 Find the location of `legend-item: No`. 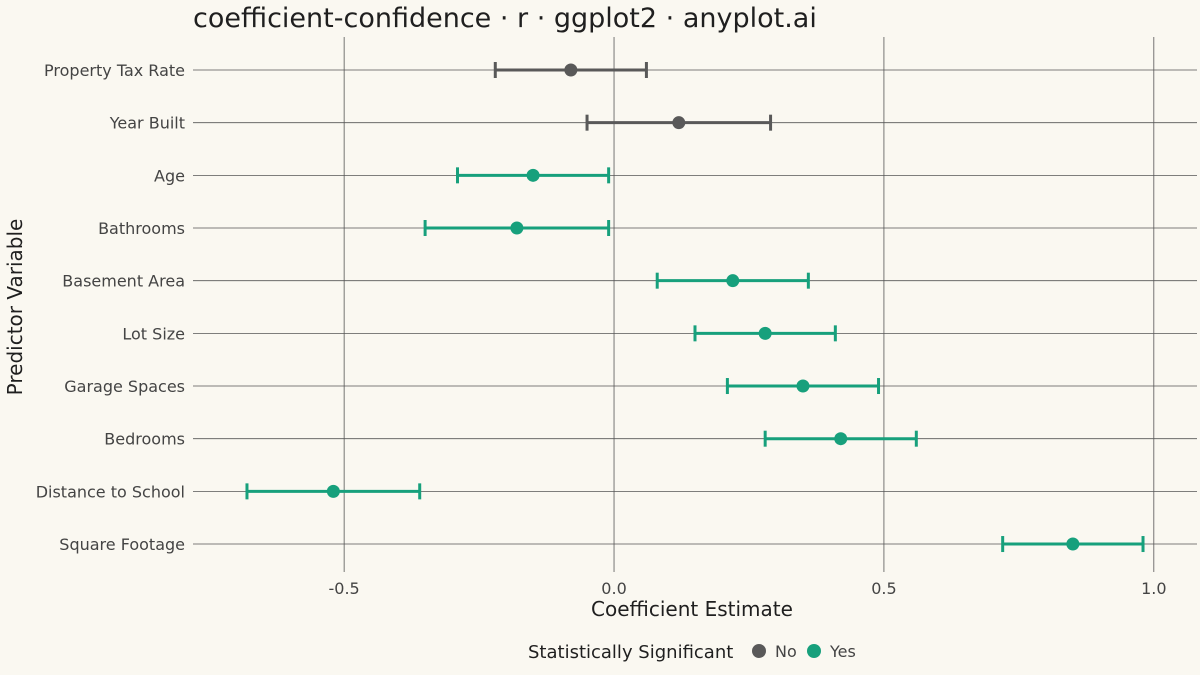

legend-item: No is located at coordinates (774, 651).